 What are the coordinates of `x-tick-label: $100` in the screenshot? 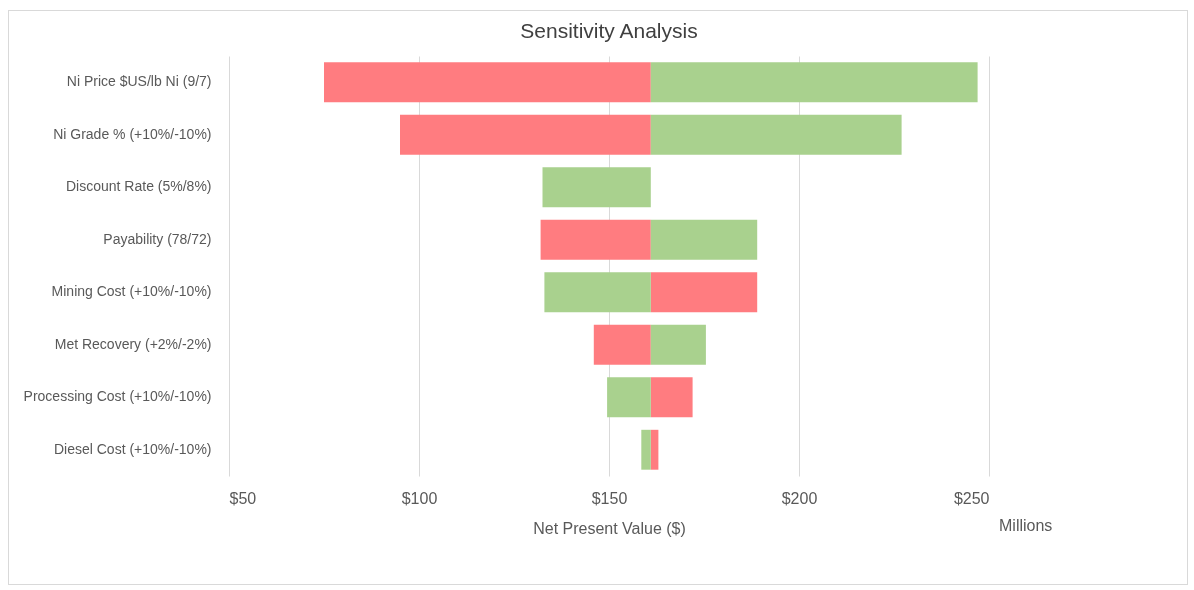 It's located at (419, 498).